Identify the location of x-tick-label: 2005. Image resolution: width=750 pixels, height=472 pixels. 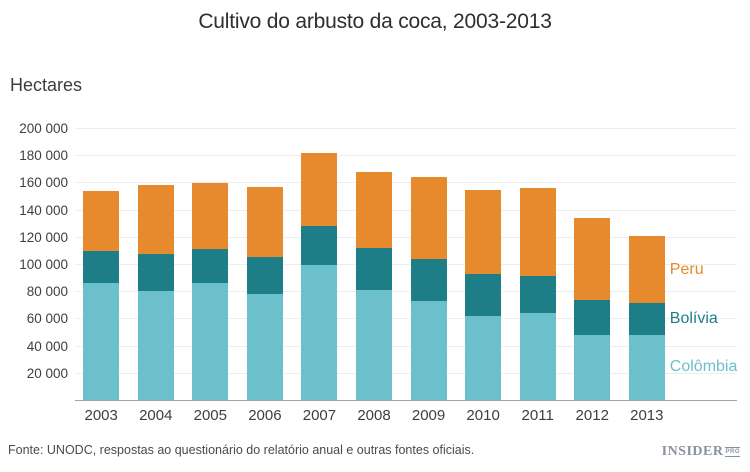
(210, 415).